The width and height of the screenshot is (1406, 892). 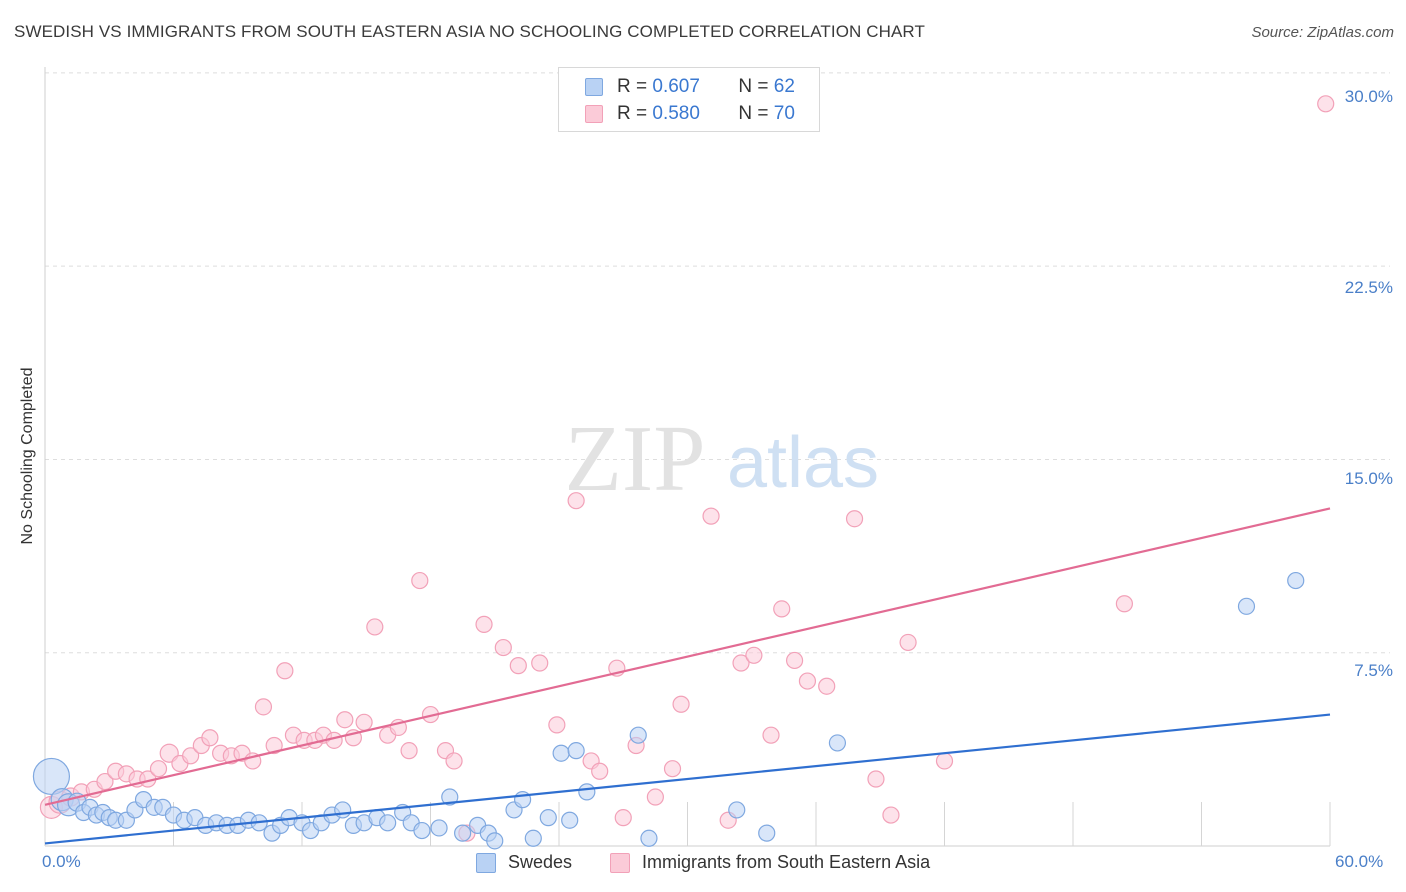 What do you see at coordinates (635, 459) in the screenshot?
I see `watermark-zip: ZIP` at bounding box center [635, 459].